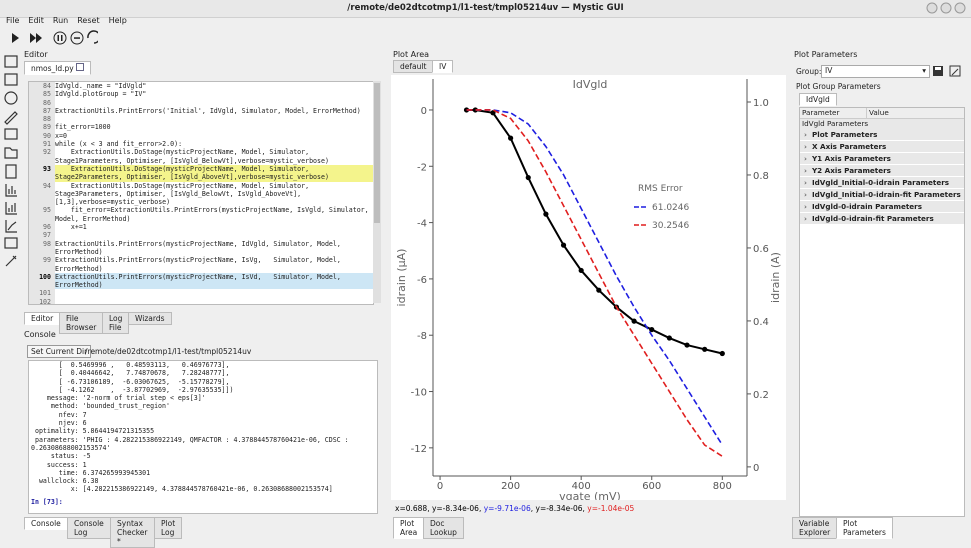  I want to click on tree-row: › IdVgld-0-idrain Parameters, so click(882, 207).